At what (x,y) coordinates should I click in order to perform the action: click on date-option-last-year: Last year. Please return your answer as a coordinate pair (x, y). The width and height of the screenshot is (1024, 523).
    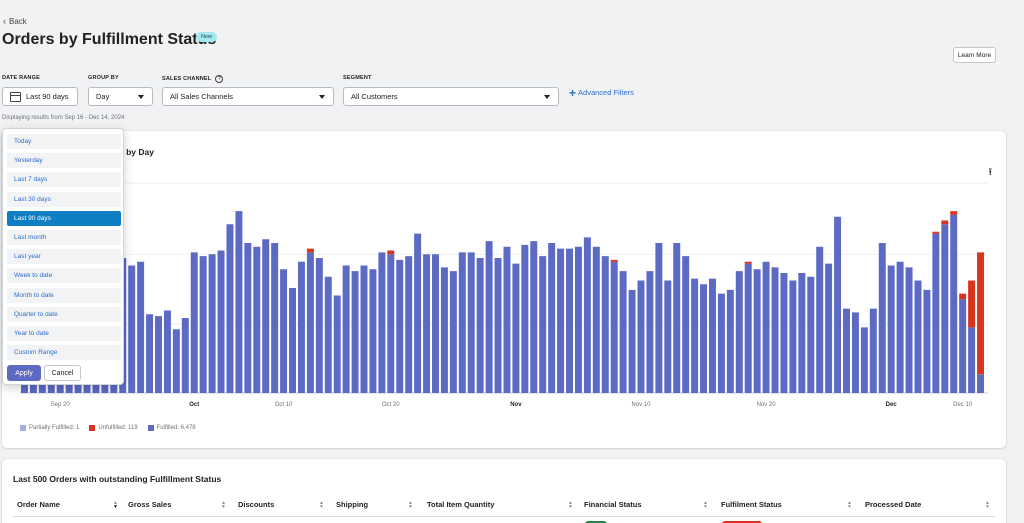
    Looking at the image, I should click on (64, 257).